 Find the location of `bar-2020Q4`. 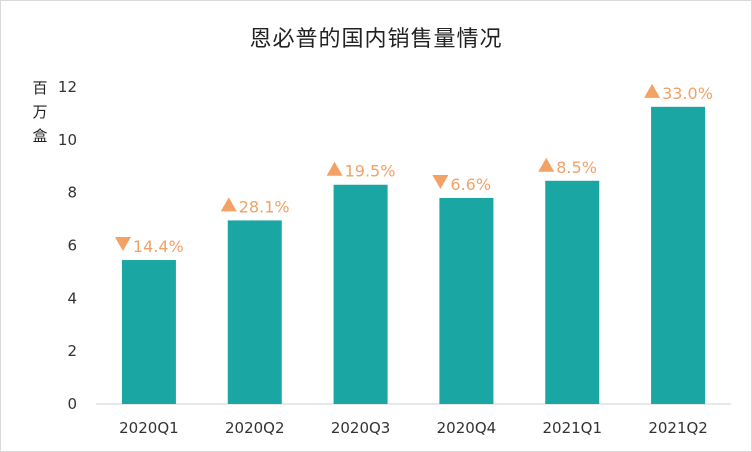

bar-2020Q4 is located at coordinates (466, 300).